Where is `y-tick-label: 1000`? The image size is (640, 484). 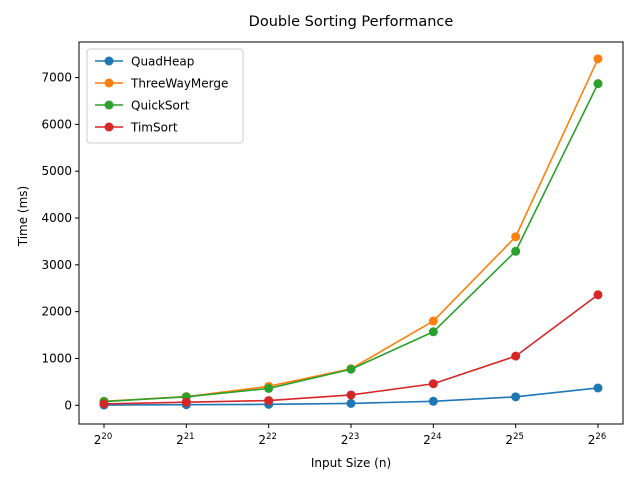
y-tick-label: 1000 is located at coordinates (56, 358).